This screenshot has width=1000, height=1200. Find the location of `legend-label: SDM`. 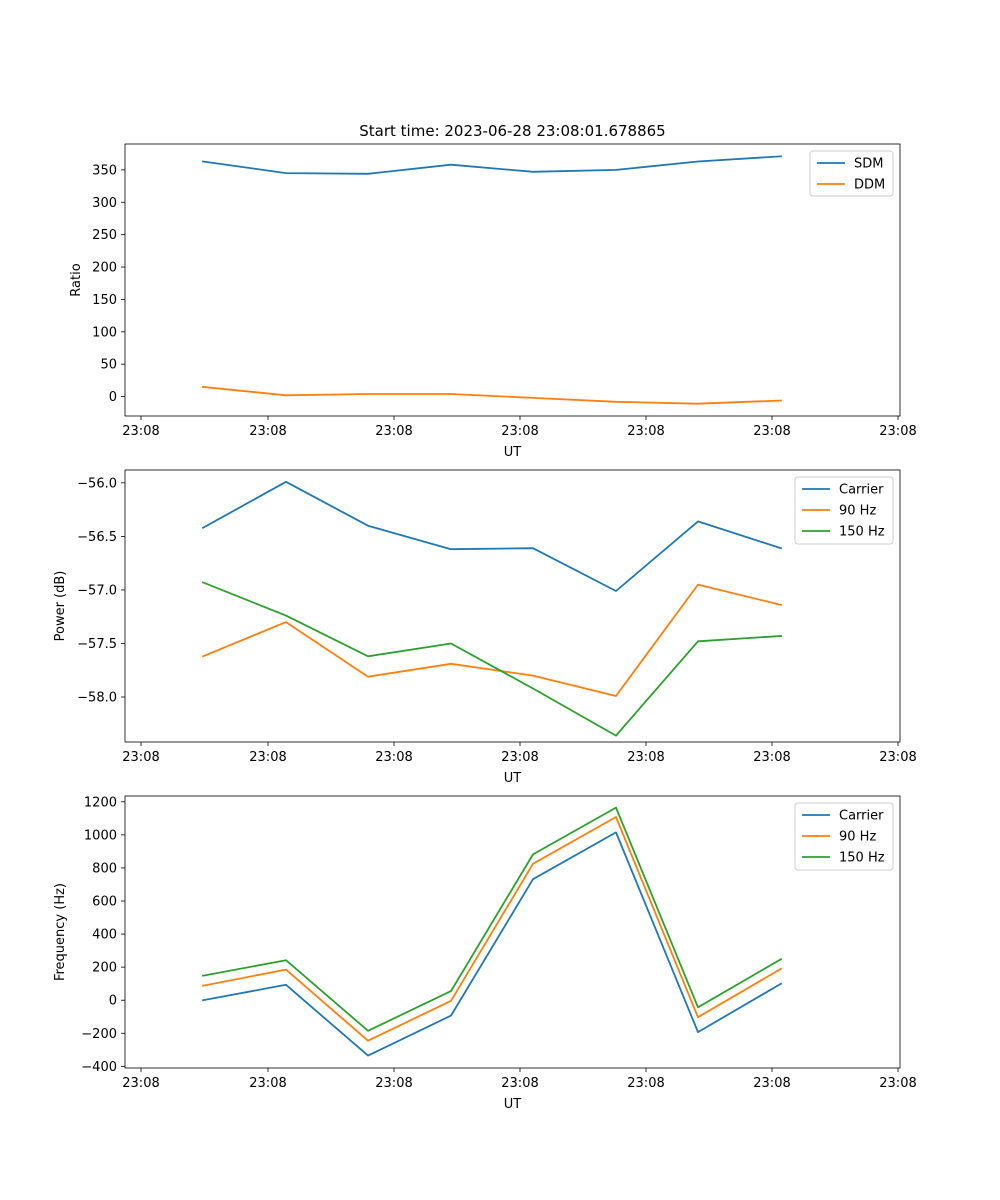

legend-label: SDM is located at coordinates (868, 164).